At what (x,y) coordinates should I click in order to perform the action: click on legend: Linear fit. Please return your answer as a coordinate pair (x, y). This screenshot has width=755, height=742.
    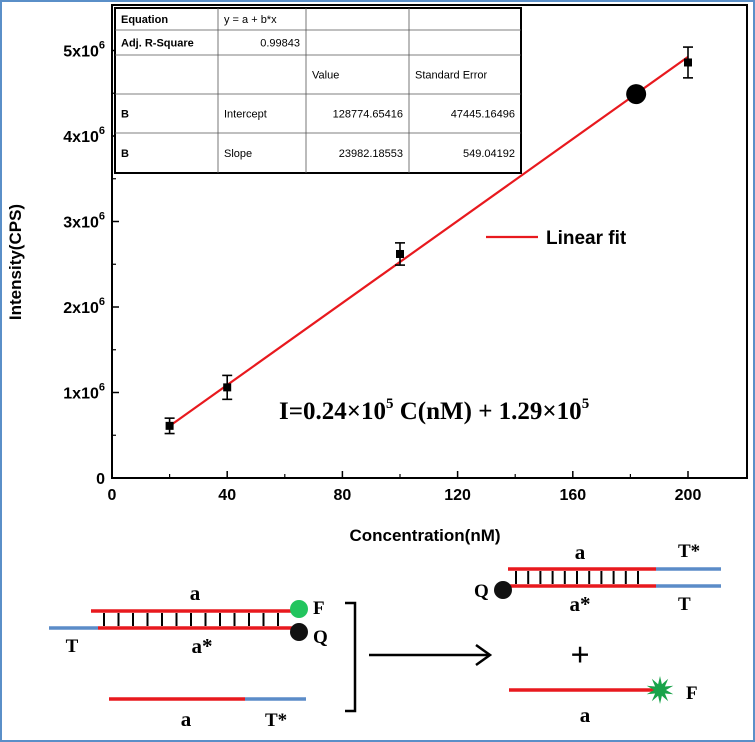
    Looking at the image, I should click on (556, 238).